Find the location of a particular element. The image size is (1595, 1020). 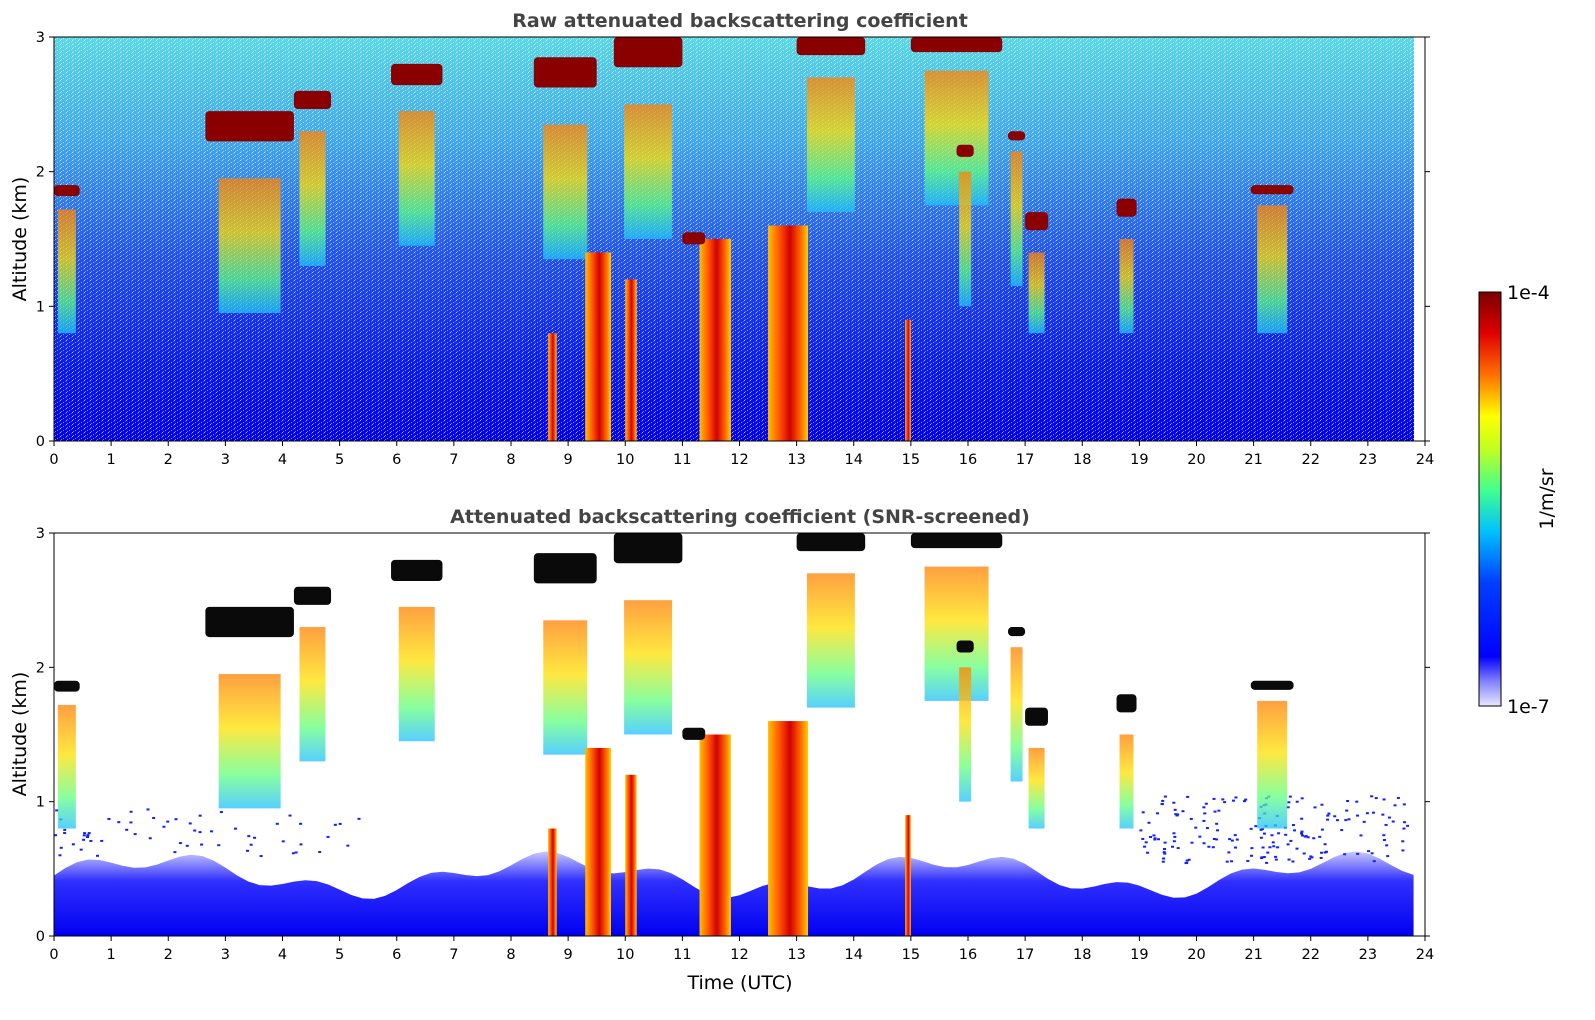

x-tick-label: 19 is located at coordinates (1139, 955).